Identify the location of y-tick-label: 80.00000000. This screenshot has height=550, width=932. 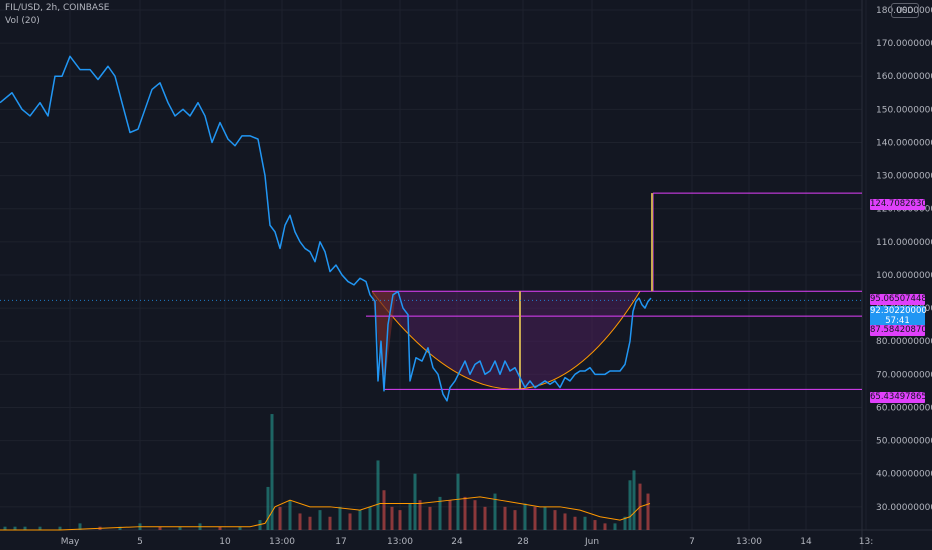
(904, 342).